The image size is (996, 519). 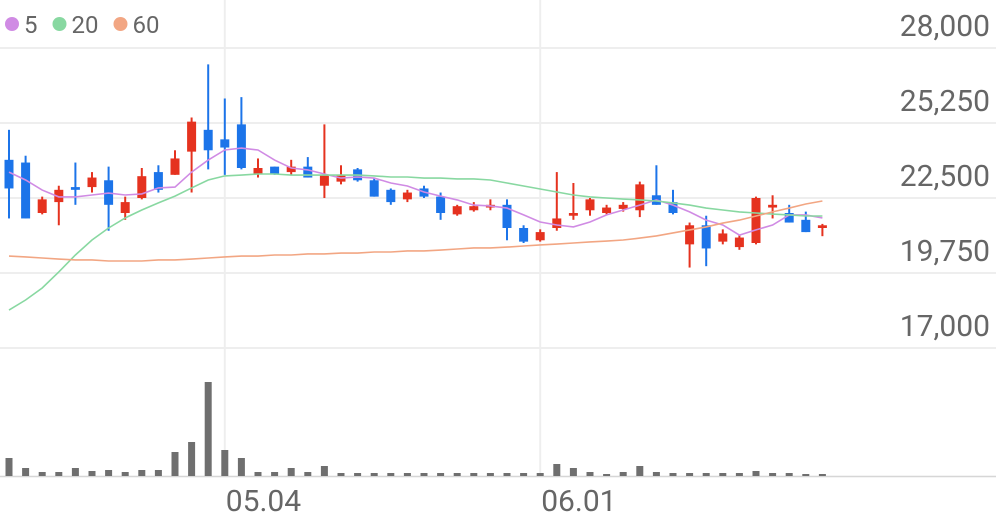 What do you see at coordinates (945, 101) in the screenshot?
I see `y-tick-label: 25,250` at bounding box center [945, 101].